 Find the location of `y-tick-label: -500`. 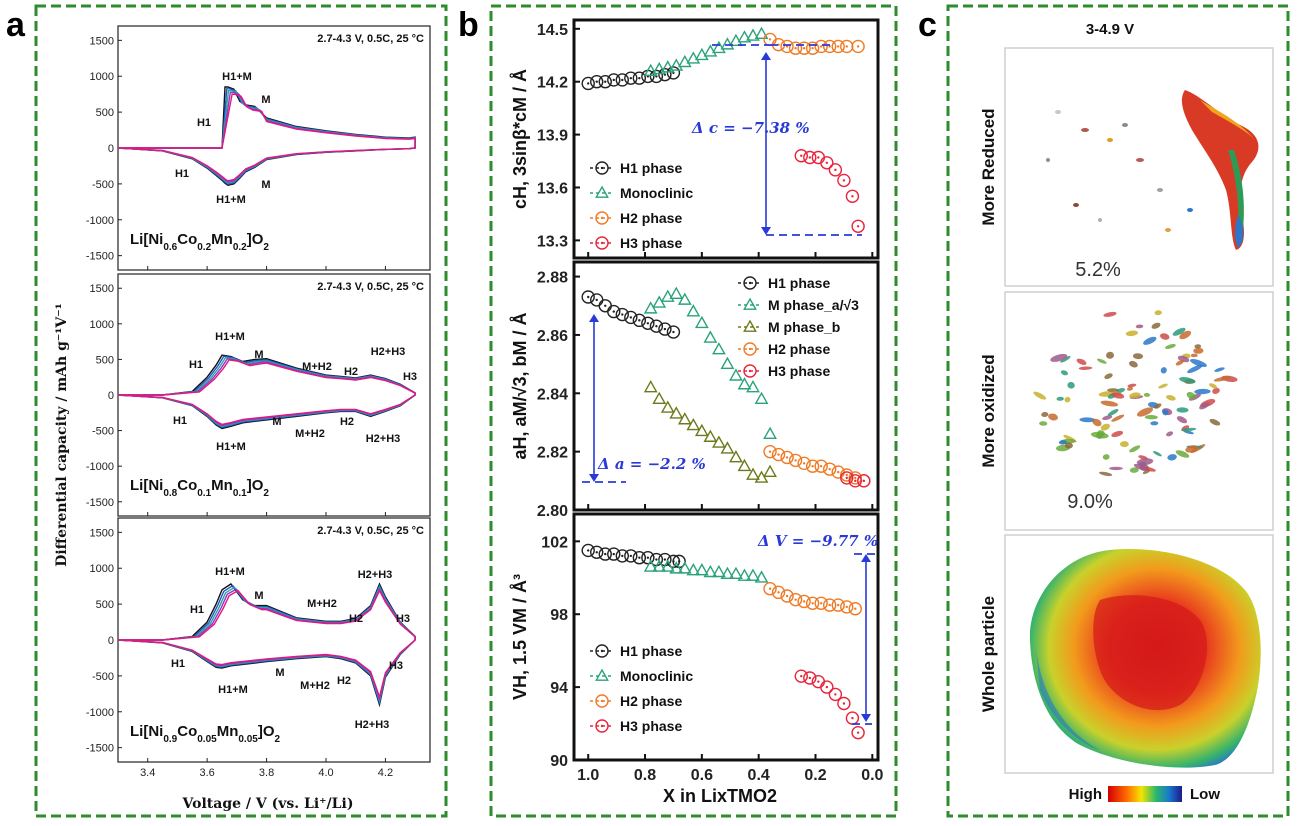

y-tick-label: -500 is located at coordinates (103, 432).